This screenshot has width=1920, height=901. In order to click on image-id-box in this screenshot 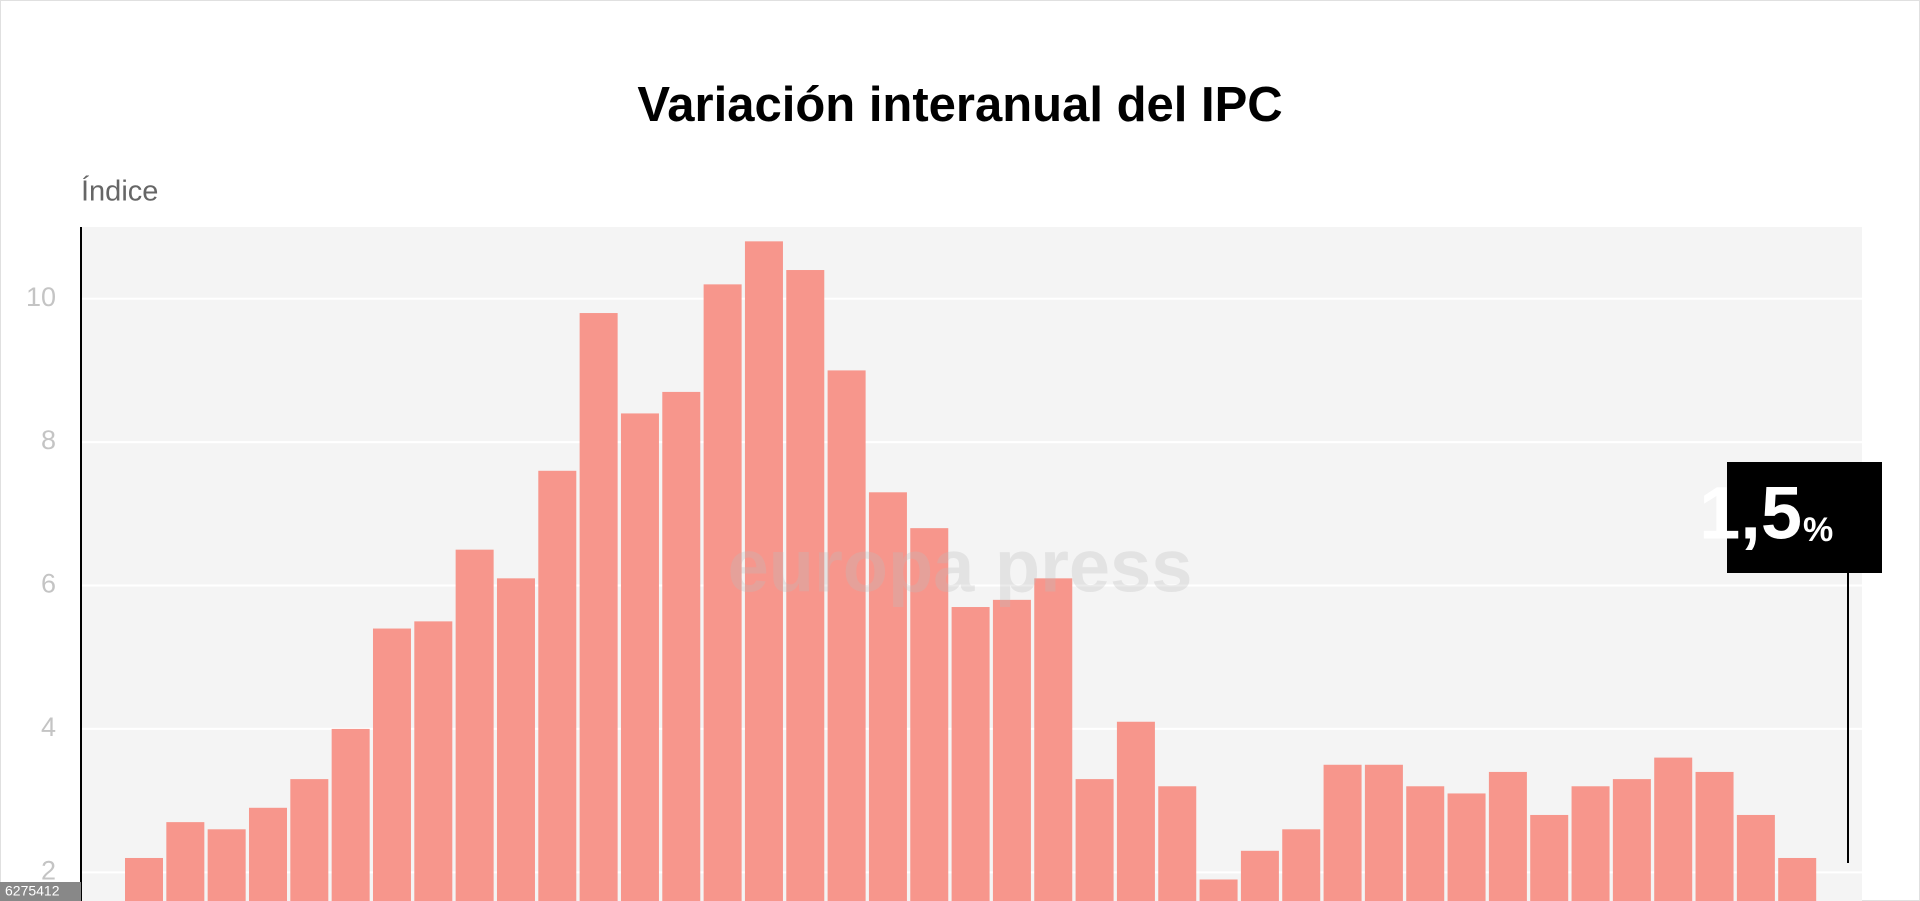, I will do `click(40, 891)`.